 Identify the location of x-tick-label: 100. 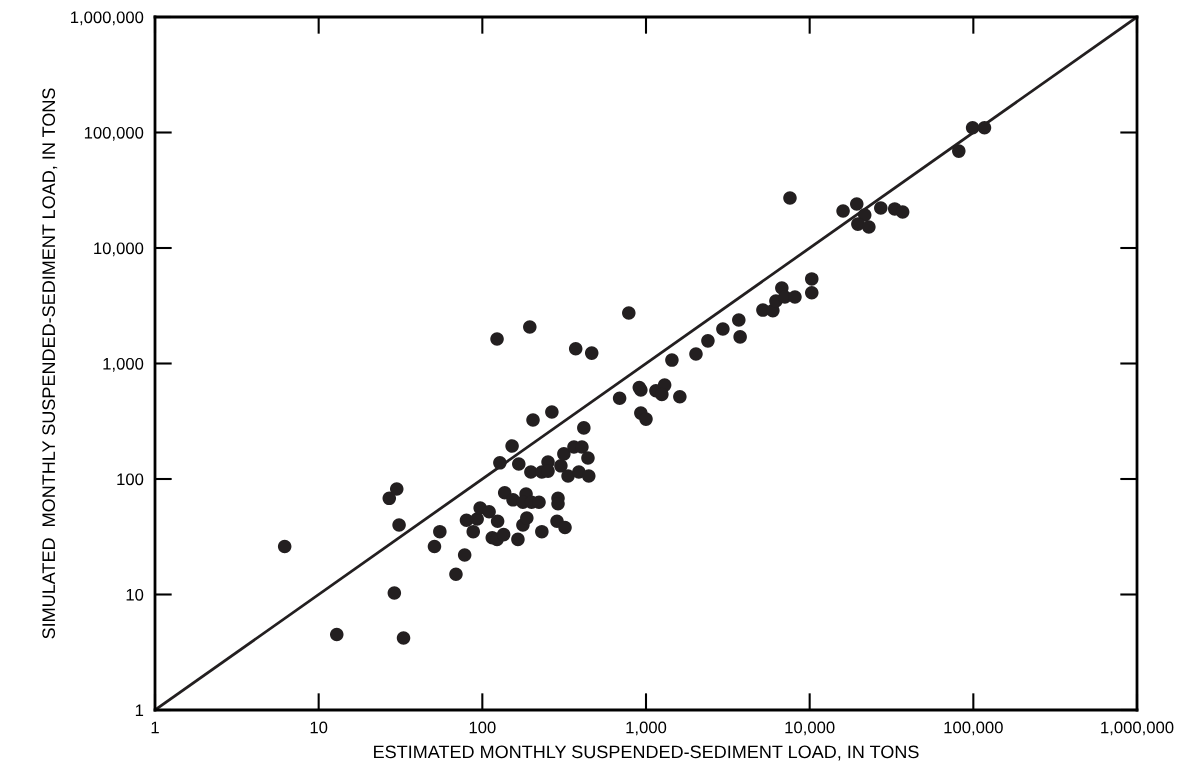
(482, 727).